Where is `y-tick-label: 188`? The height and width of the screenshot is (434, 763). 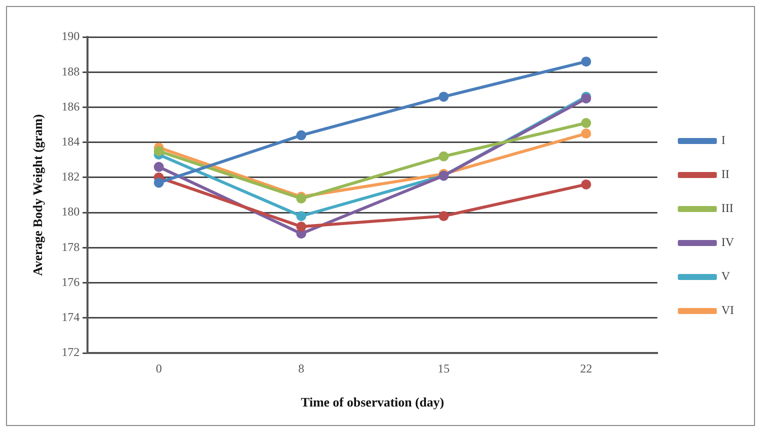
y-tick-label: 188 is located at coordinates (71, 71).